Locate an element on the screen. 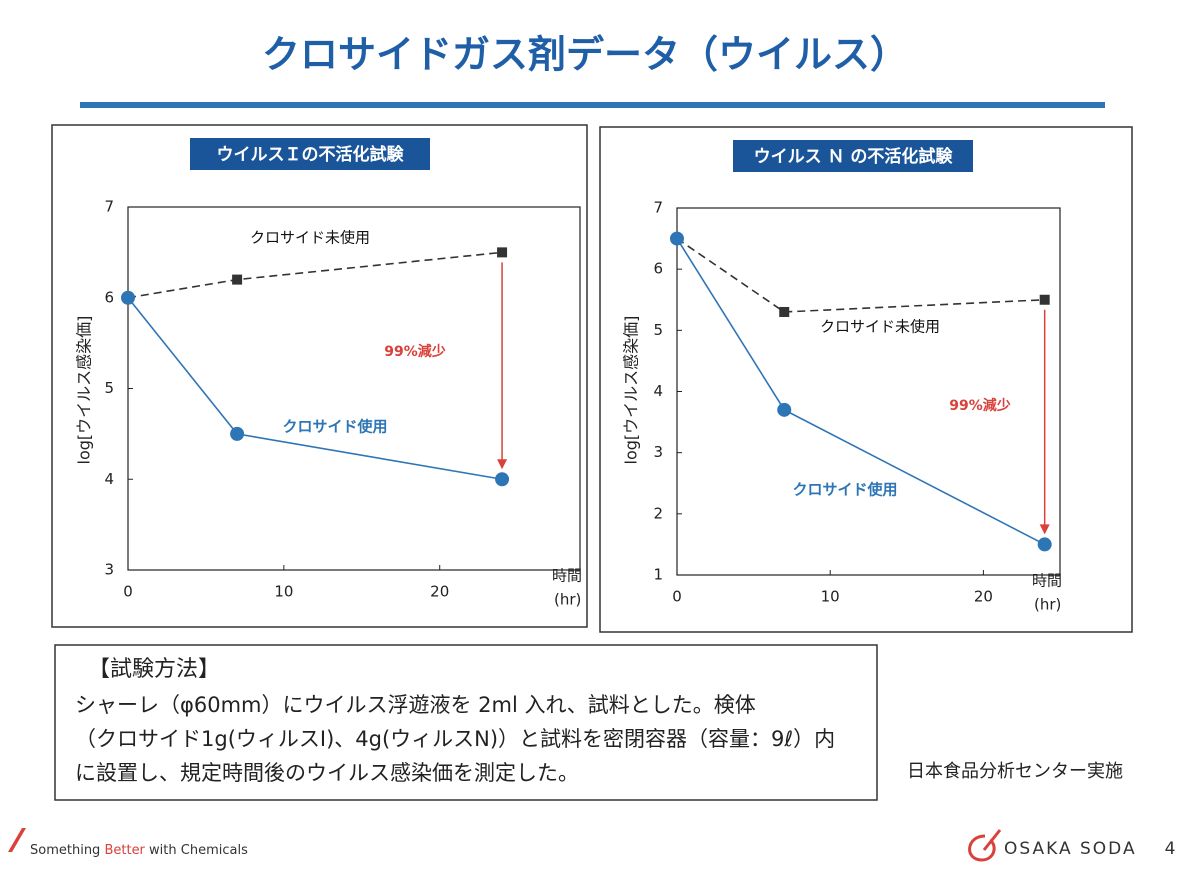 This screenshot has height=873, width=1200. slide-title: クロサイドガス剤データ（ウイルス） is located at coordinates (585, 55).